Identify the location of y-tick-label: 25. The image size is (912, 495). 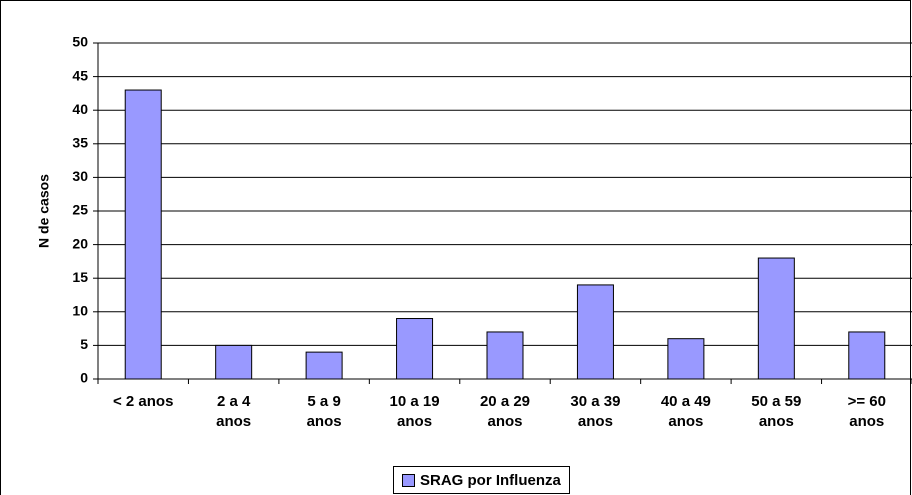
(80, 210).